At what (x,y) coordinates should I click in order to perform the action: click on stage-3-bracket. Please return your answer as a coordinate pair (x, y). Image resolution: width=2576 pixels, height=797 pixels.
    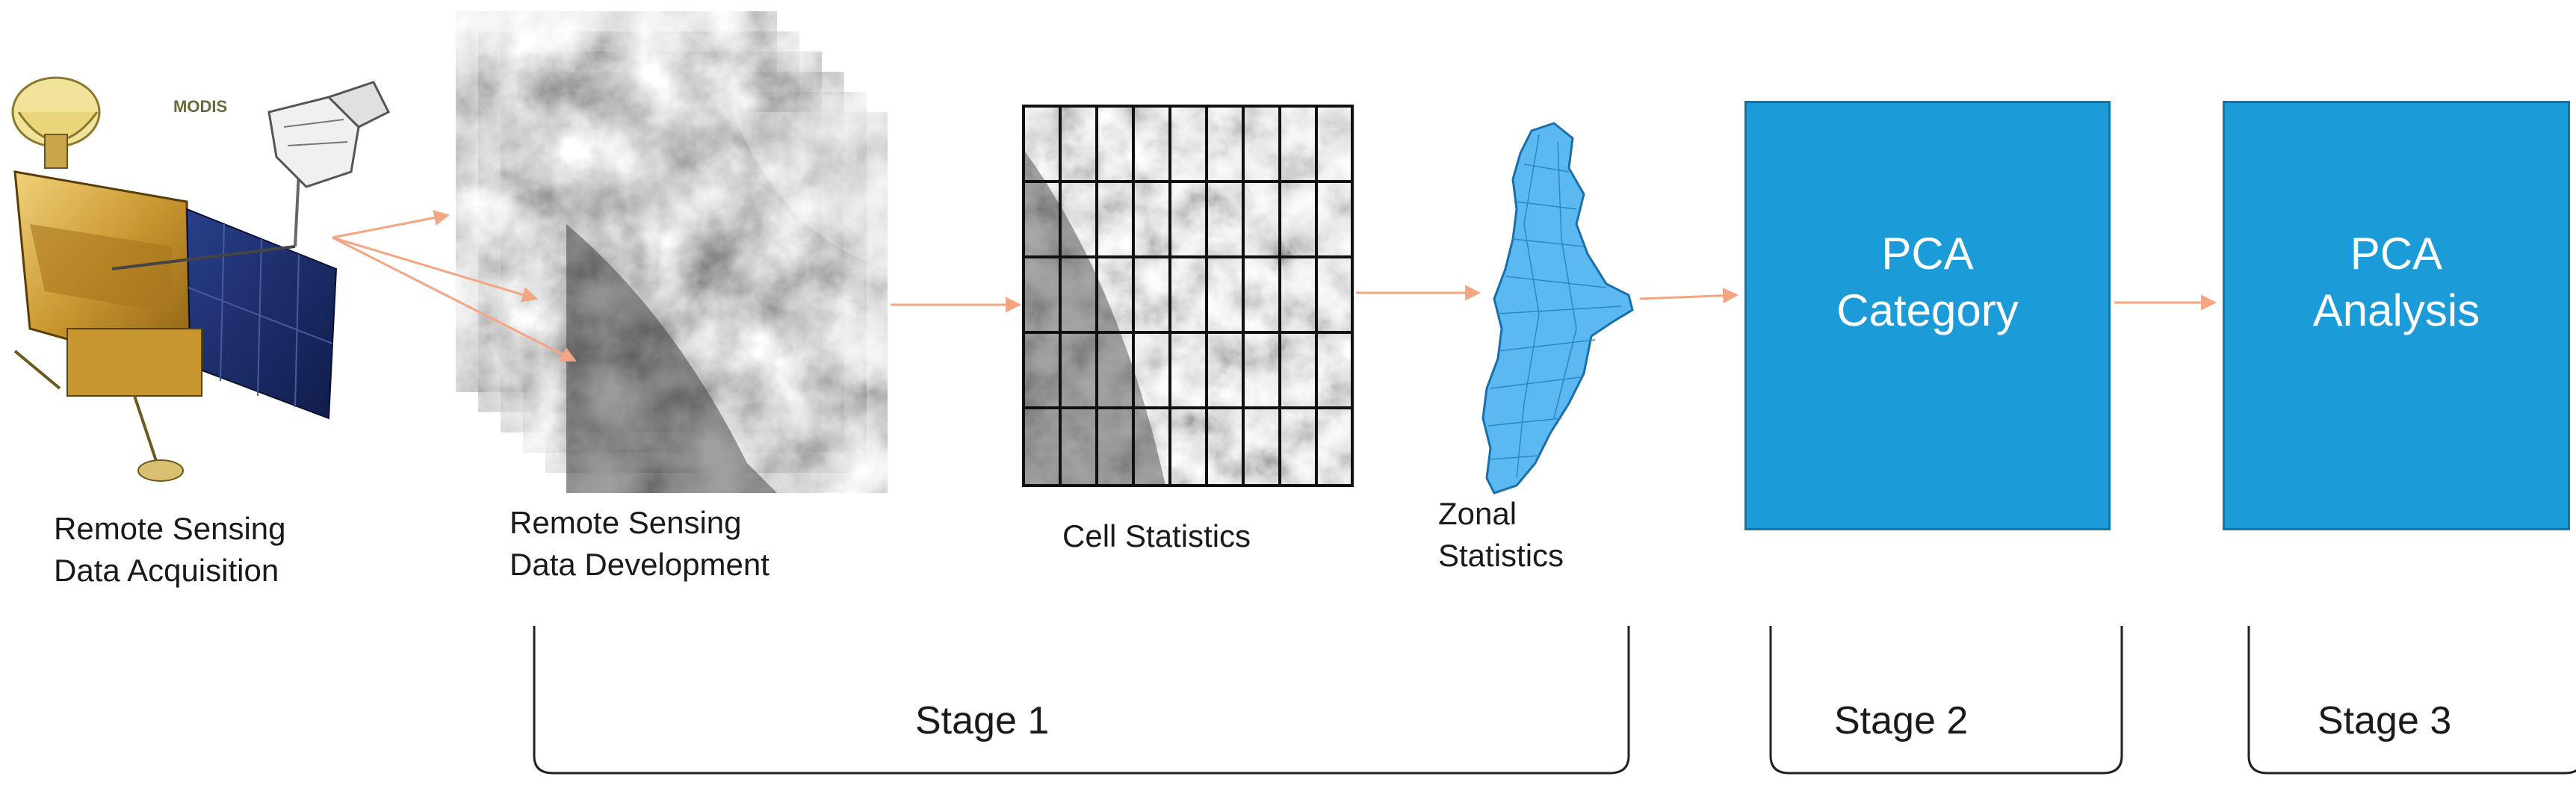
    Looking at the image, I should click on (2411, 700).